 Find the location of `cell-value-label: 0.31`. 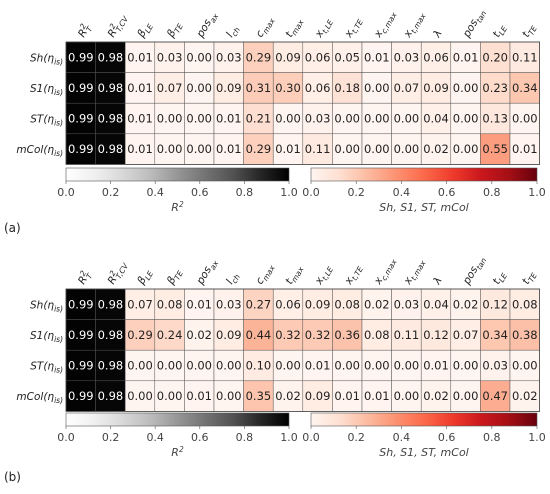

cell-value-label: 0.31 is located at coordinates (259, 88).